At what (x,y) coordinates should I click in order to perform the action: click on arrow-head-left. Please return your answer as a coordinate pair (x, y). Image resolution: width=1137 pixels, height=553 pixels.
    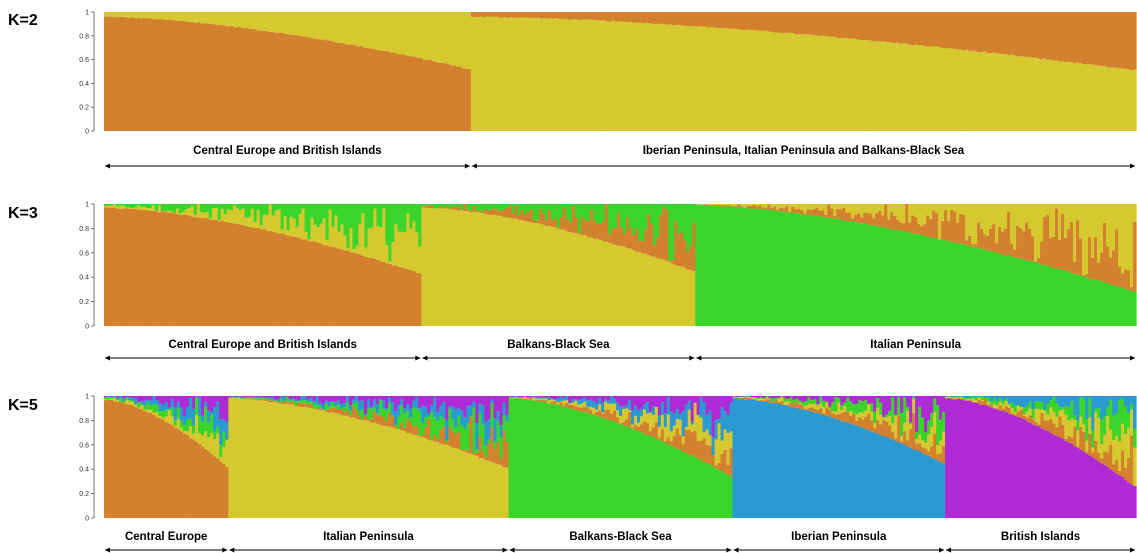
    Looking at the image, I should click on (699, 358).